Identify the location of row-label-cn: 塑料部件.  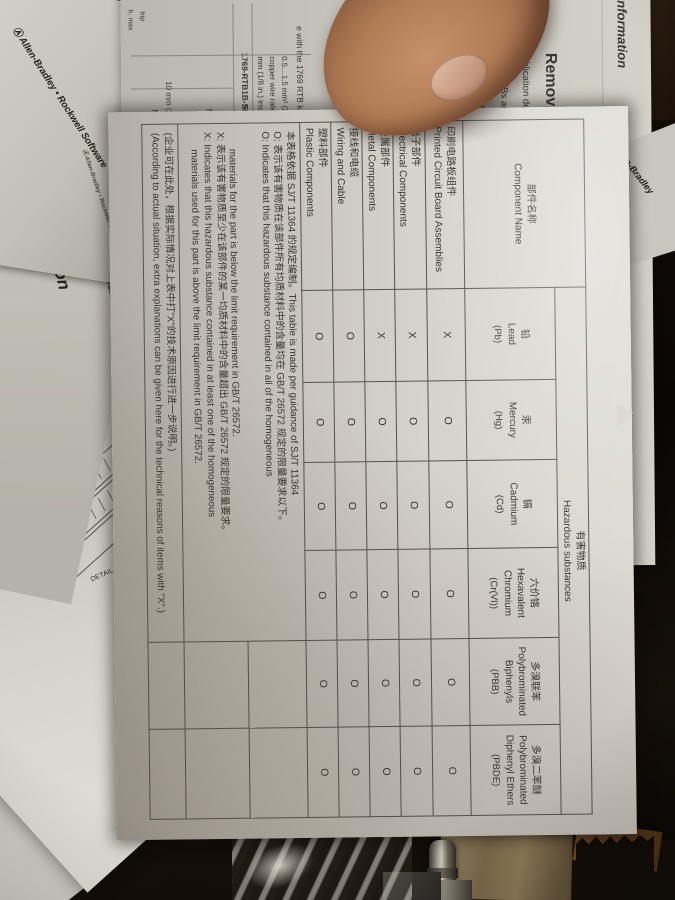
(322, 147).